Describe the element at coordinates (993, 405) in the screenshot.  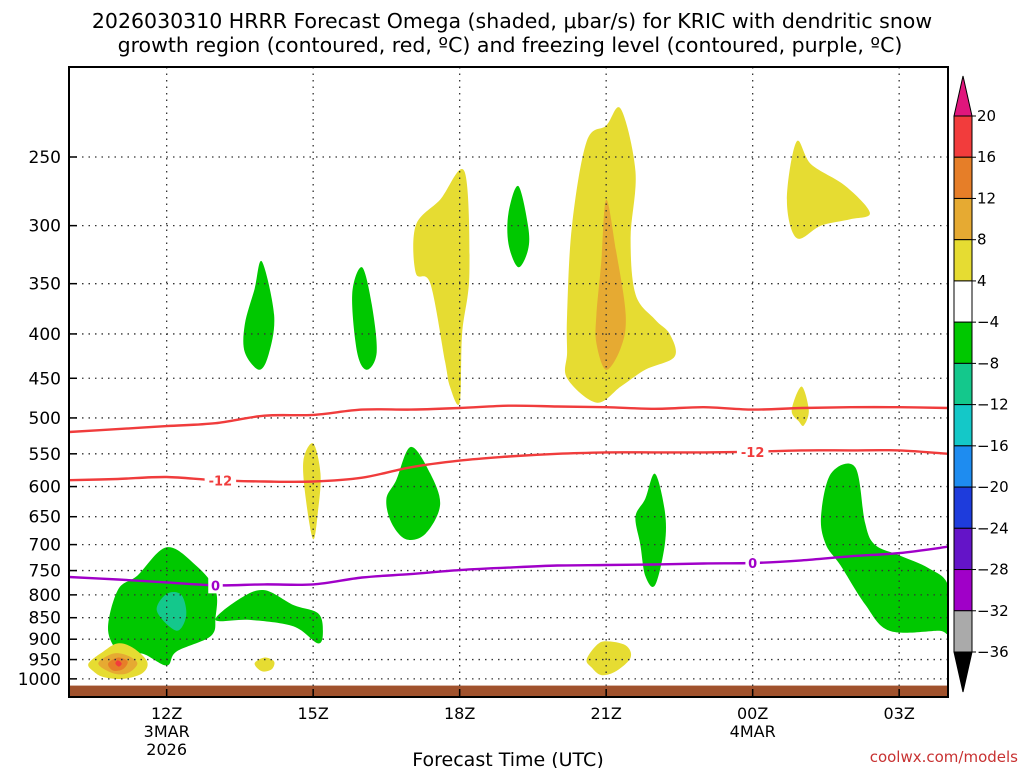
I see `colorbar-label-7: −12` at that location.